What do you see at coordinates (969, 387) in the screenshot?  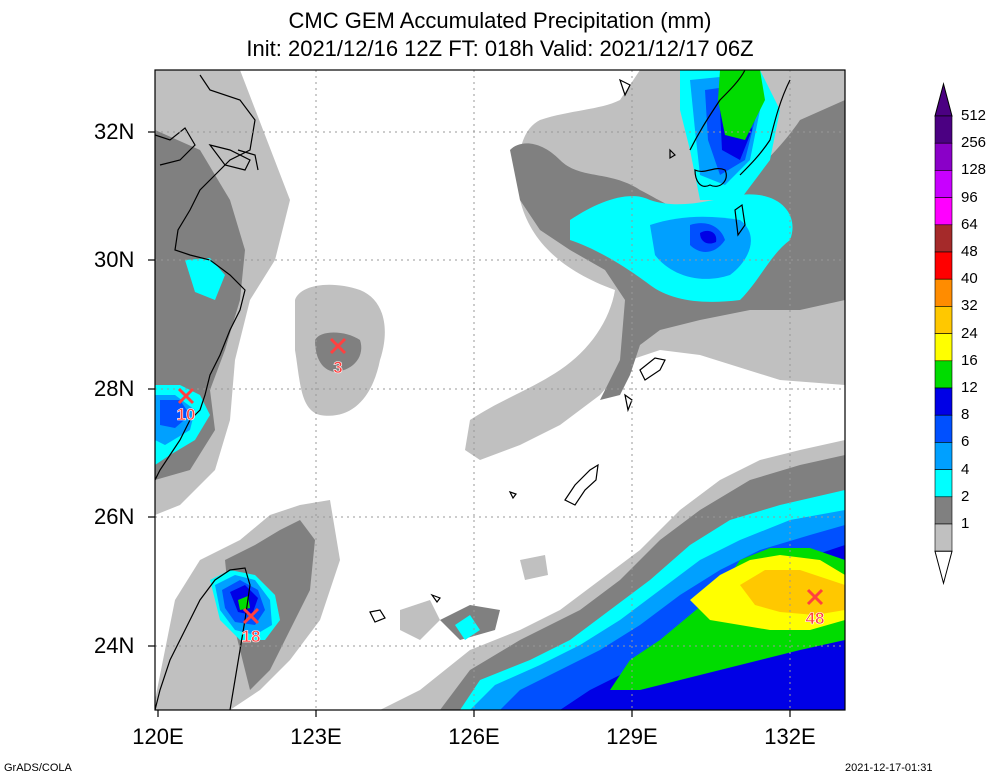 I see `colorbar-level-label: 12` at bounding box center [969, 387].